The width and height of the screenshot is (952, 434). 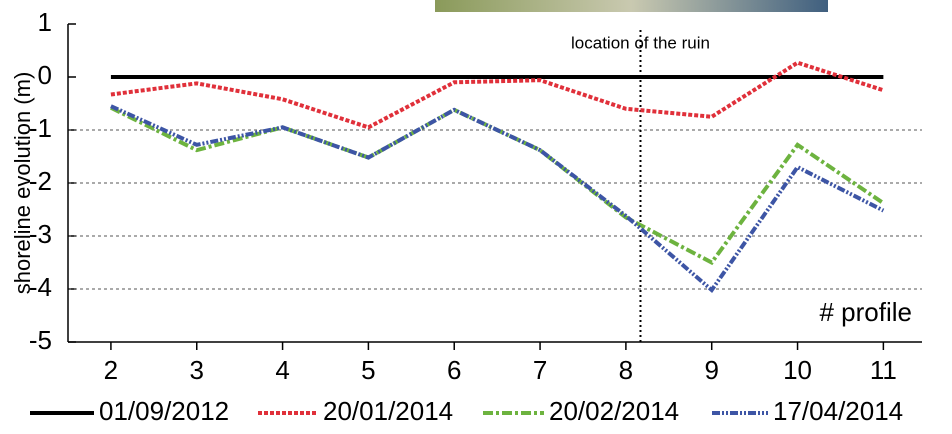 What do you see at coordinates (40, 287) in the screenshot?
I see `y-tick-label: -4` at bounding box center [40, 287].